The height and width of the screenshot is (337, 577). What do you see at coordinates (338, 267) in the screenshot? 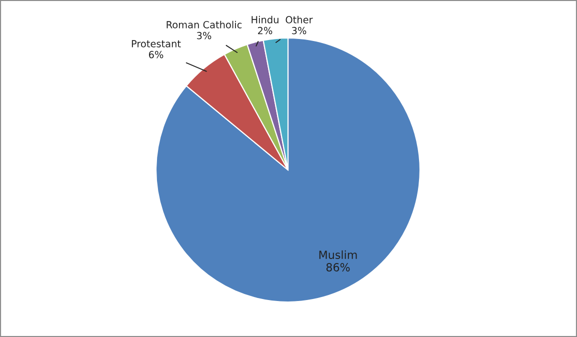
I see `data-label: 86%` at bounding box center [338, 267].